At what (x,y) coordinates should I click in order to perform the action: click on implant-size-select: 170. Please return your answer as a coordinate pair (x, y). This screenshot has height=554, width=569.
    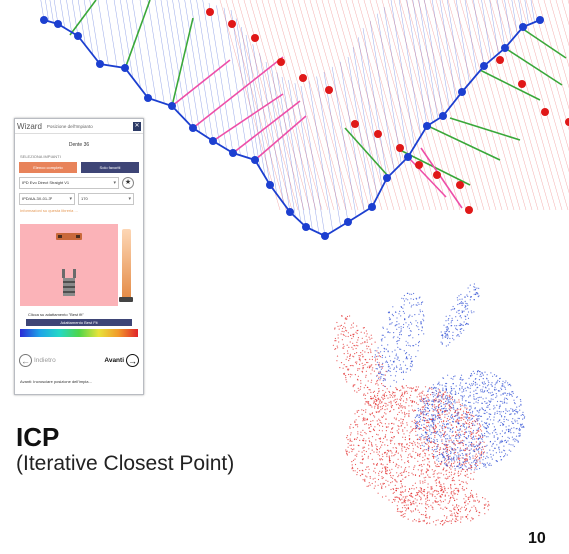
    Looking at the image, I should click on (106, 199).